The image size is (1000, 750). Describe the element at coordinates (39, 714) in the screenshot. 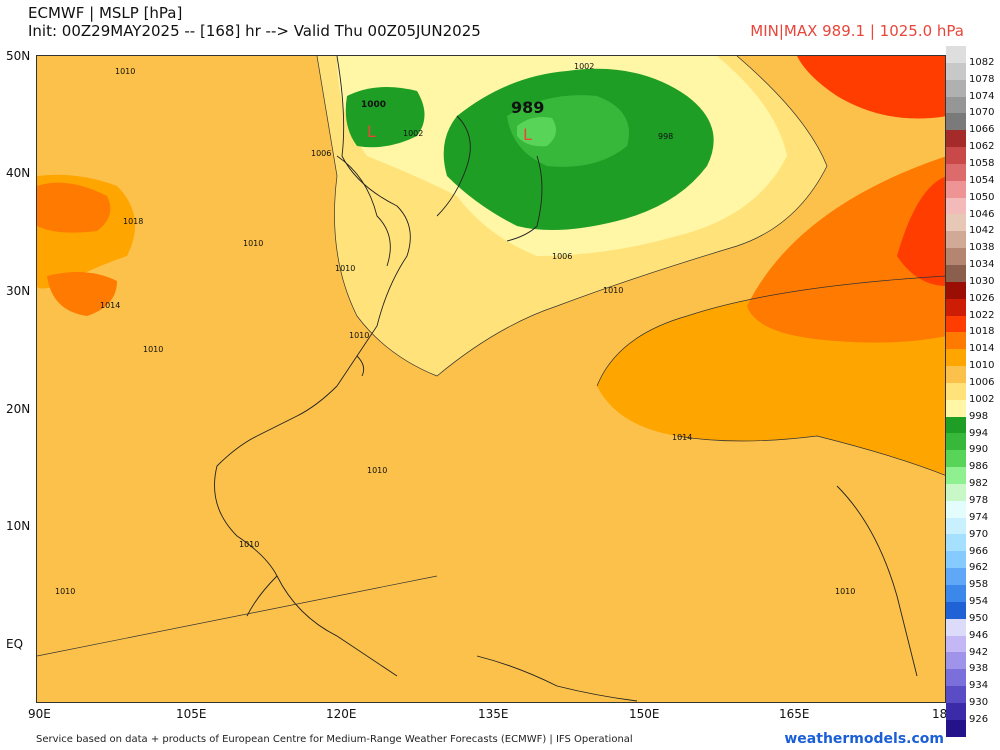

I see `lon-label: 90E` at that location.